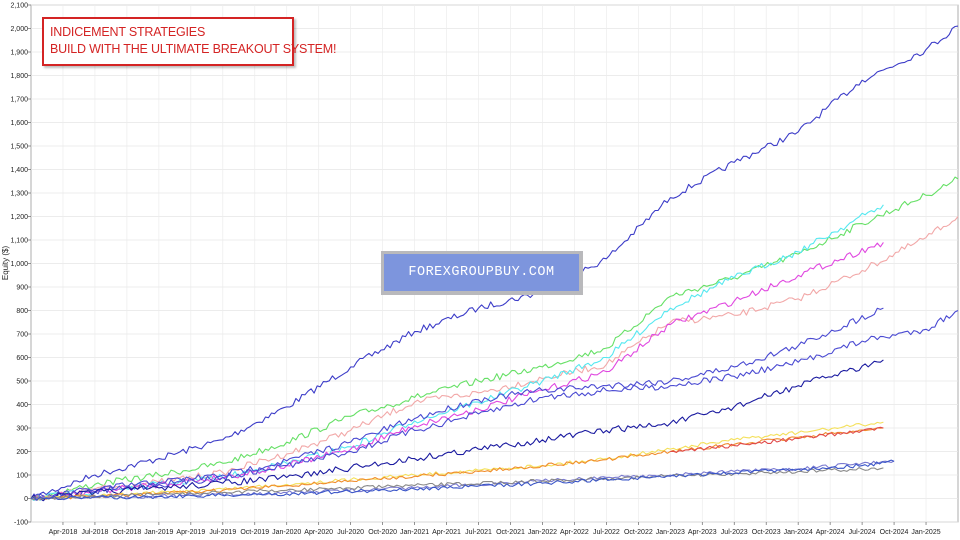 Image resolution: width=960 pixels, height=540 pixels. Describe the element at coordinates (734, 532) in the screenshot. I see `x-tick-label: Jul-2023` at that location.